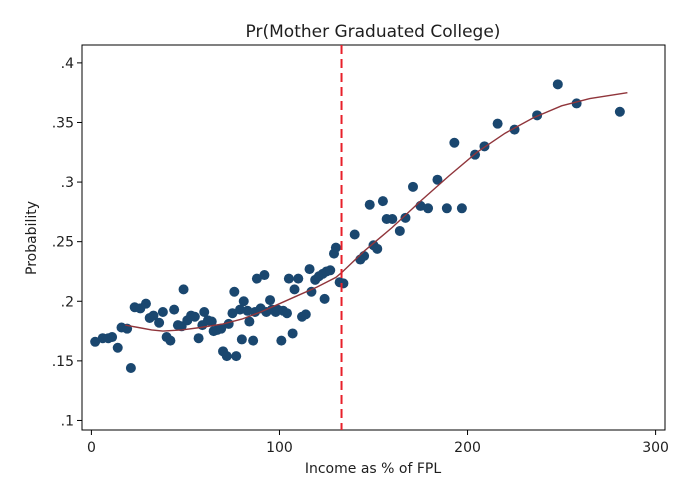 This screenshot has width=684, height=498. Describe the element at coordinates (467, 448) in the screenshot. I see `x-tick-label: 200` at that location.